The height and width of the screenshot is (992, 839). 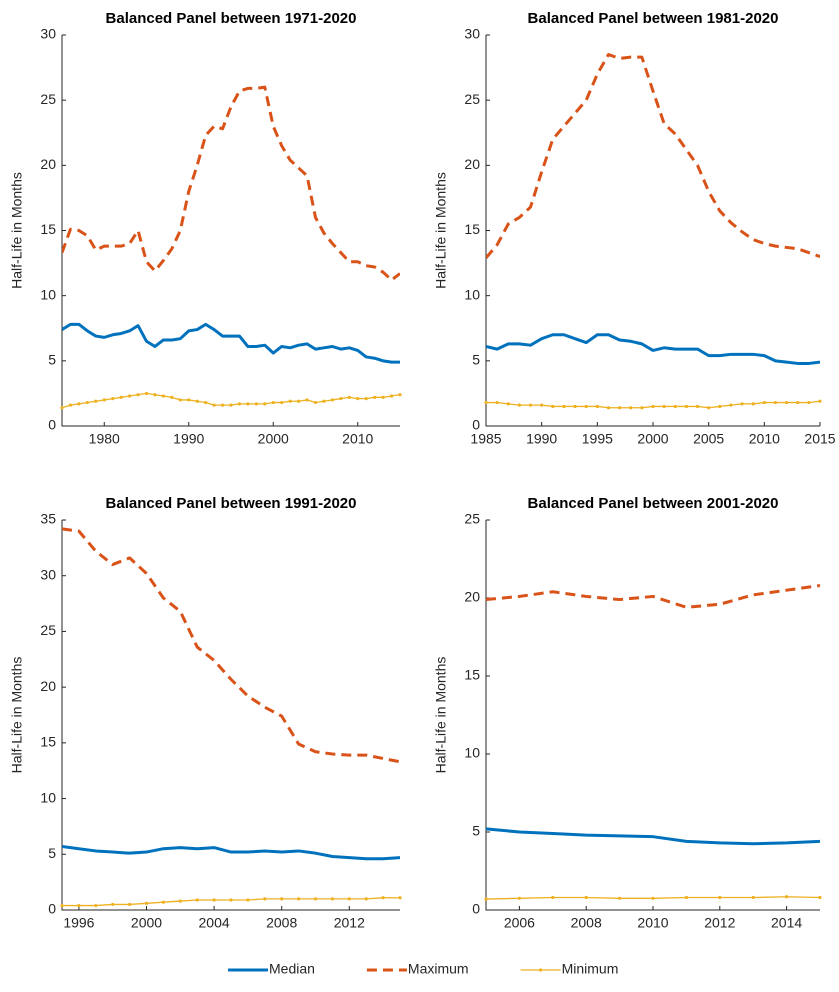 I want to click on legend-label: Maximum, so click(x=438, y=969).